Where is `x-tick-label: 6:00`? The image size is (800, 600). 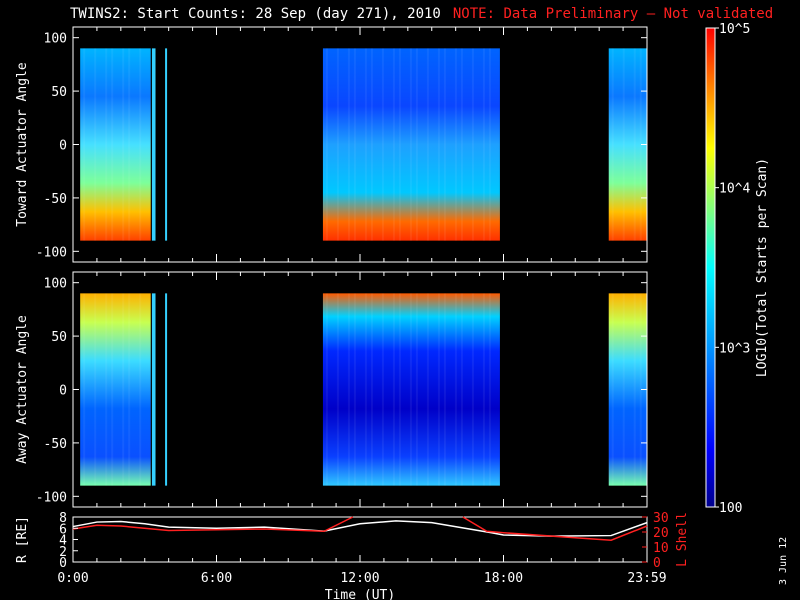 x-tick-label: 6:00 is located at coordinates (216, 578).